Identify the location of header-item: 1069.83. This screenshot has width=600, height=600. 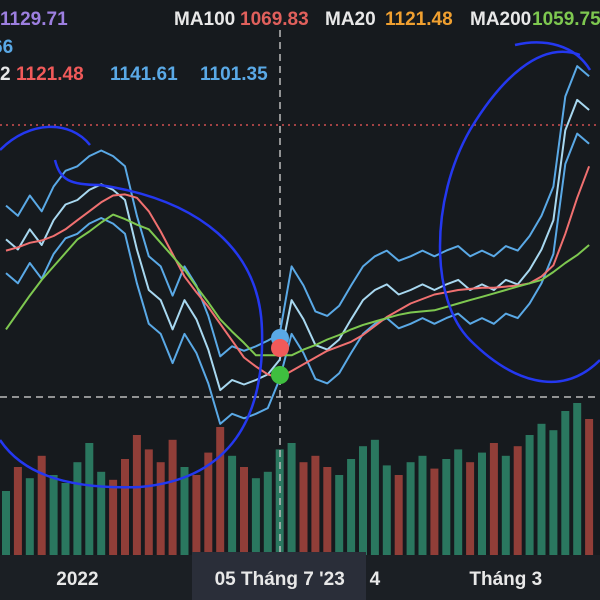
(274, 19).